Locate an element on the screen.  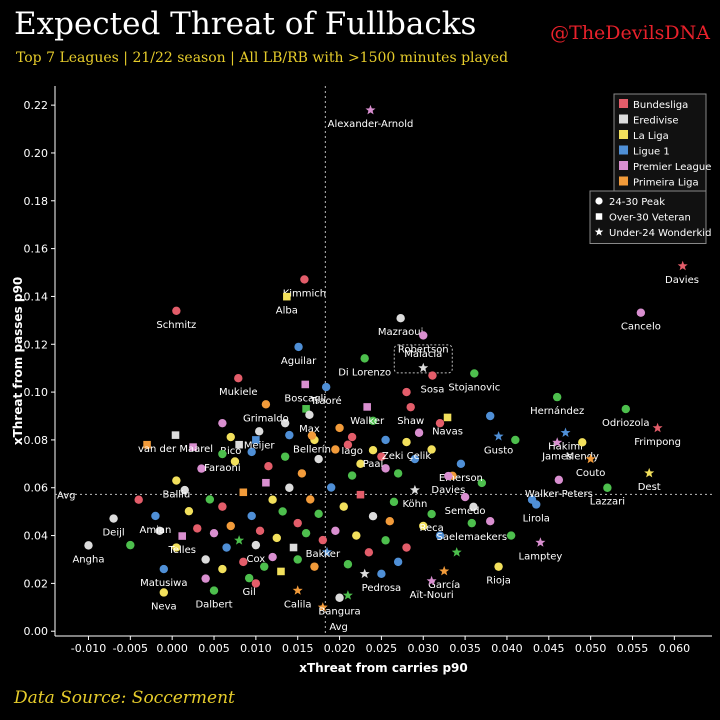
y-axis-label: xThreat from passes p90 is located at coordinates (18, 361).